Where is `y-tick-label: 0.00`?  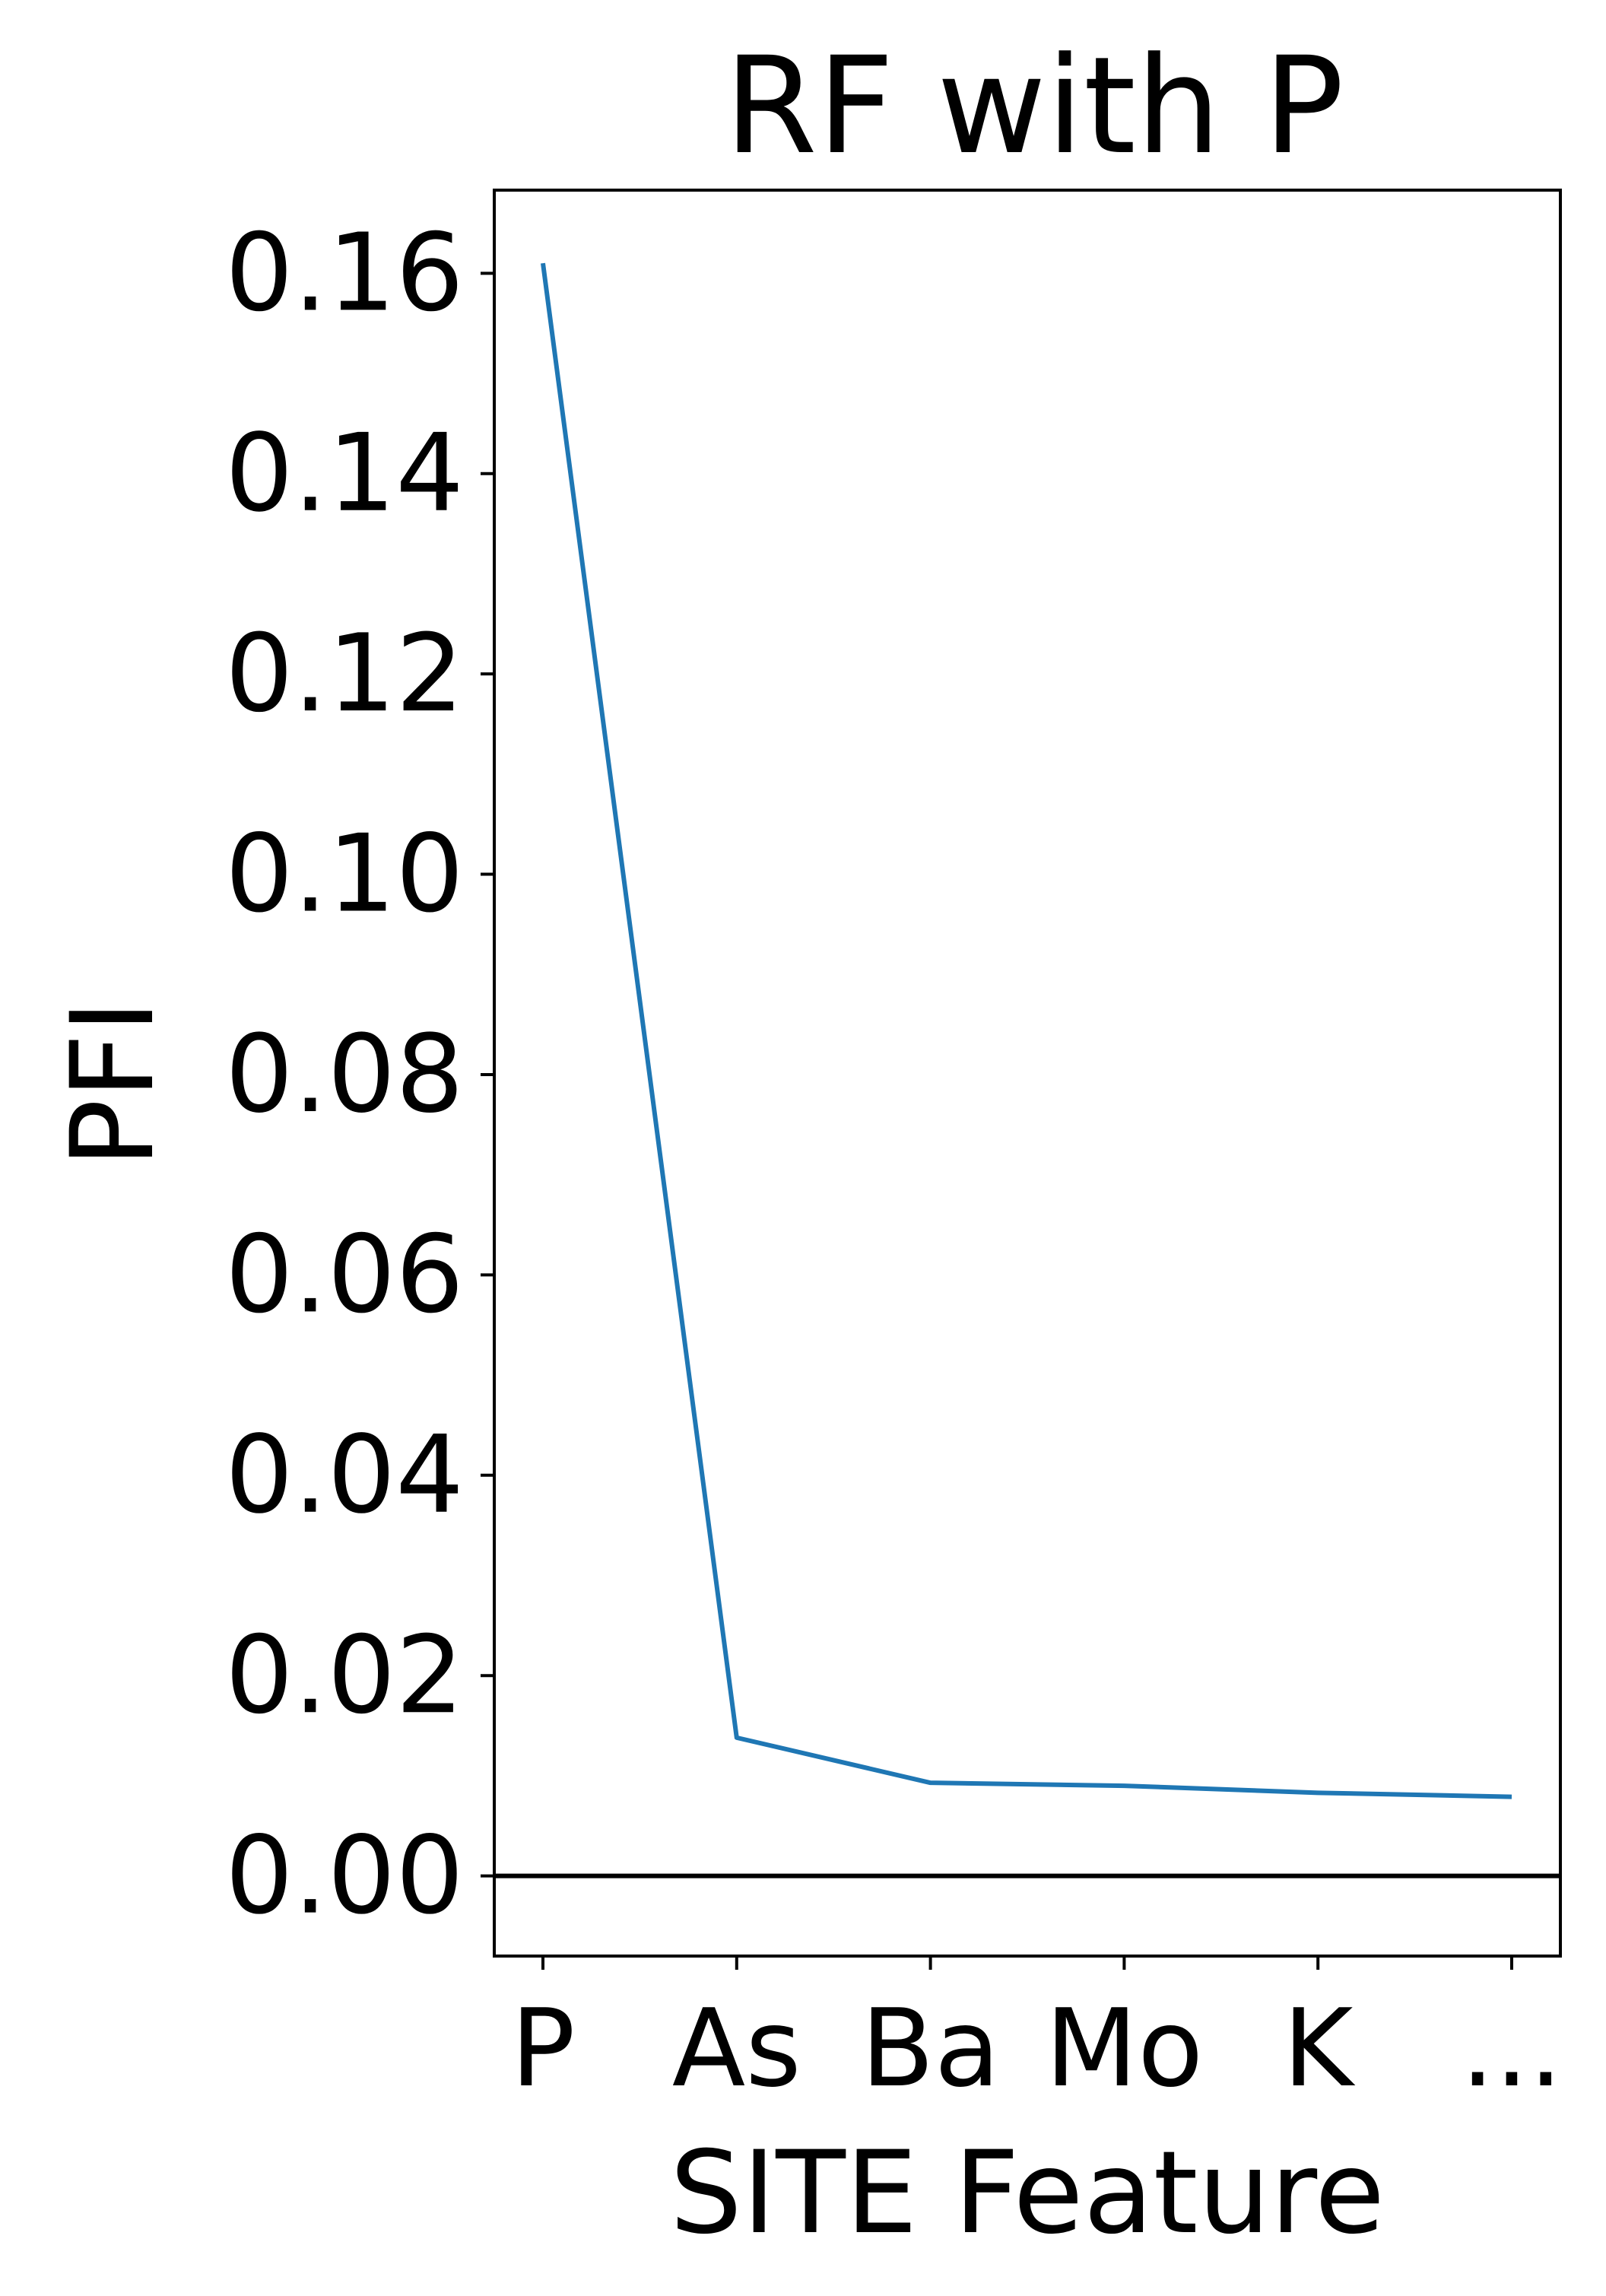
y-tick-label: 0.00 is located at coordinates (344, 1876).